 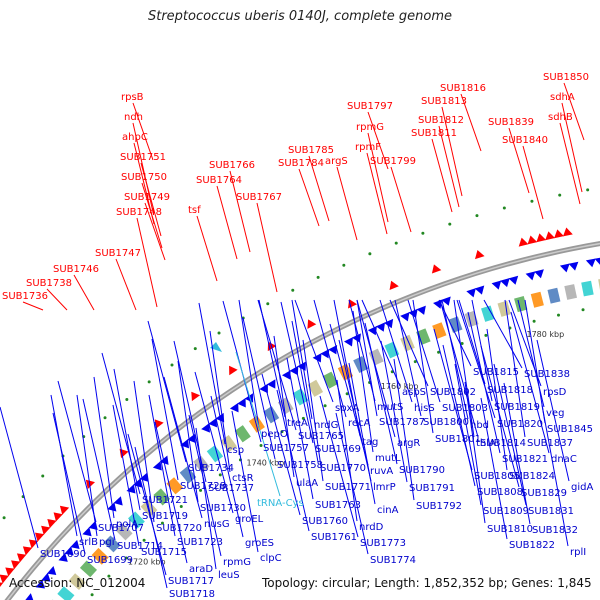 I want to click on kbp-tick-label: 1780 kbp, so click(x=545, y=334).